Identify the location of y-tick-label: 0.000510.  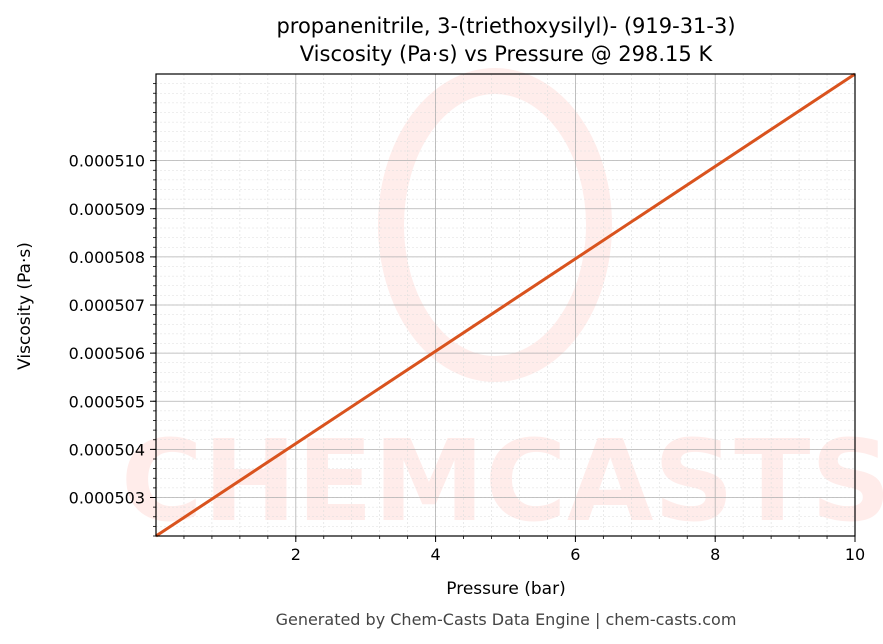
(107, 161).